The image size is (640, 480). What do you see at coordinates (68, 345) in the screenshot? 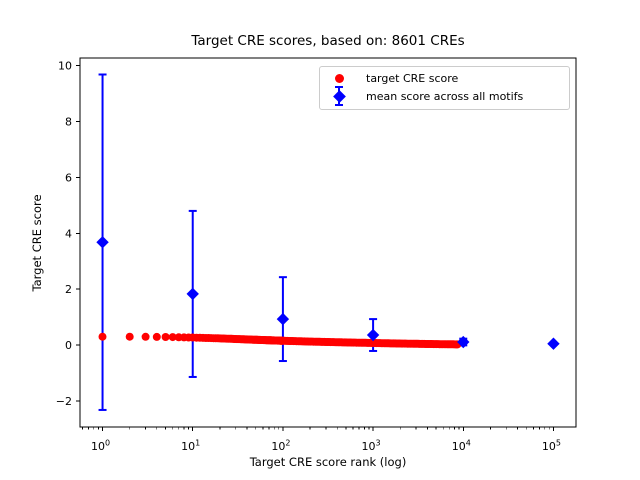
I see `y-tick-label: 0` at bounding box center [68, 345].